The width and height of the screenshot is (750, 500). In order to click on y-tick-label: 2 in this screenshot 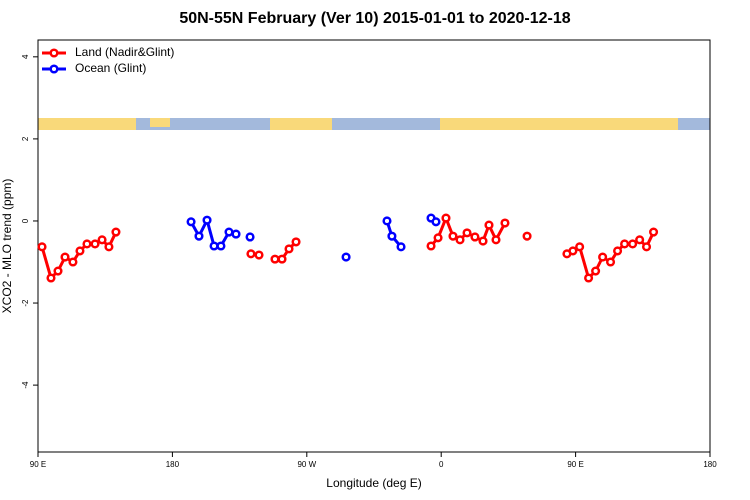, I will do `click(25, 138)`.